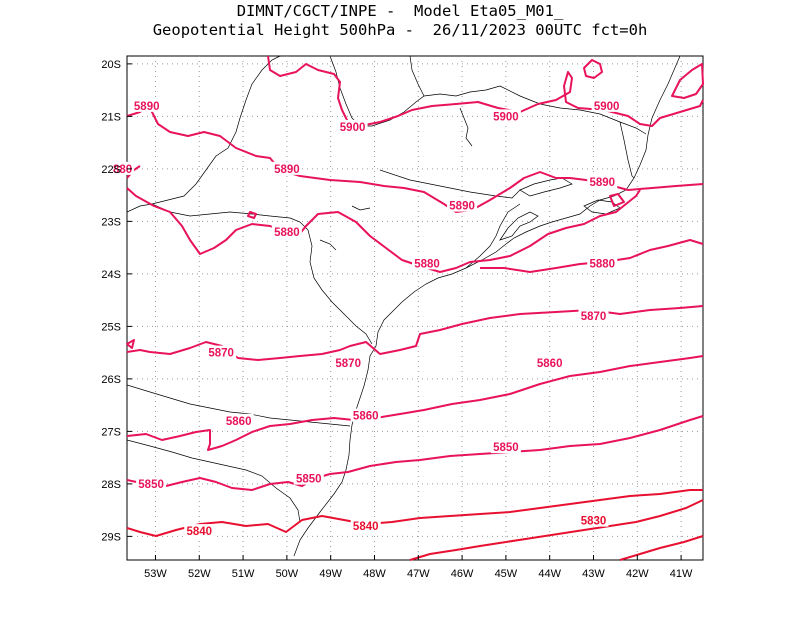 Image resolution: width=800 pixels, height=618 pixels. I want to click on lon-tick-label: 43W, so click(593, 574).